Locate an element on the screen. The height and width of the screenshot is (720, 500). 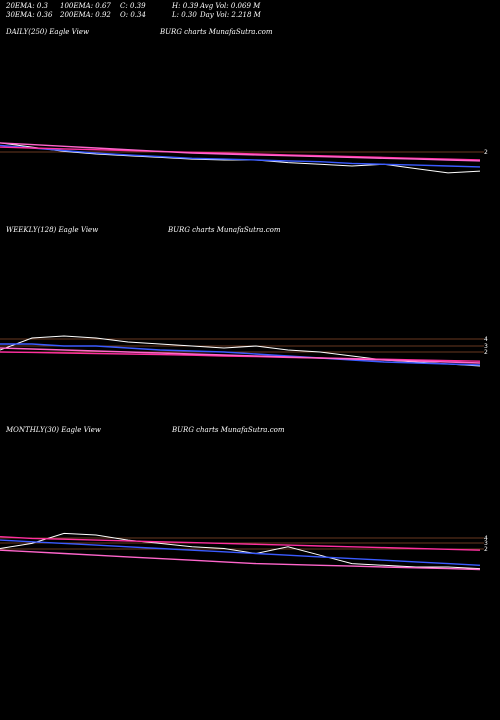
daily-panel-watermark: BURG charts MunafaSutra.com is located at coordinates (216, 32).